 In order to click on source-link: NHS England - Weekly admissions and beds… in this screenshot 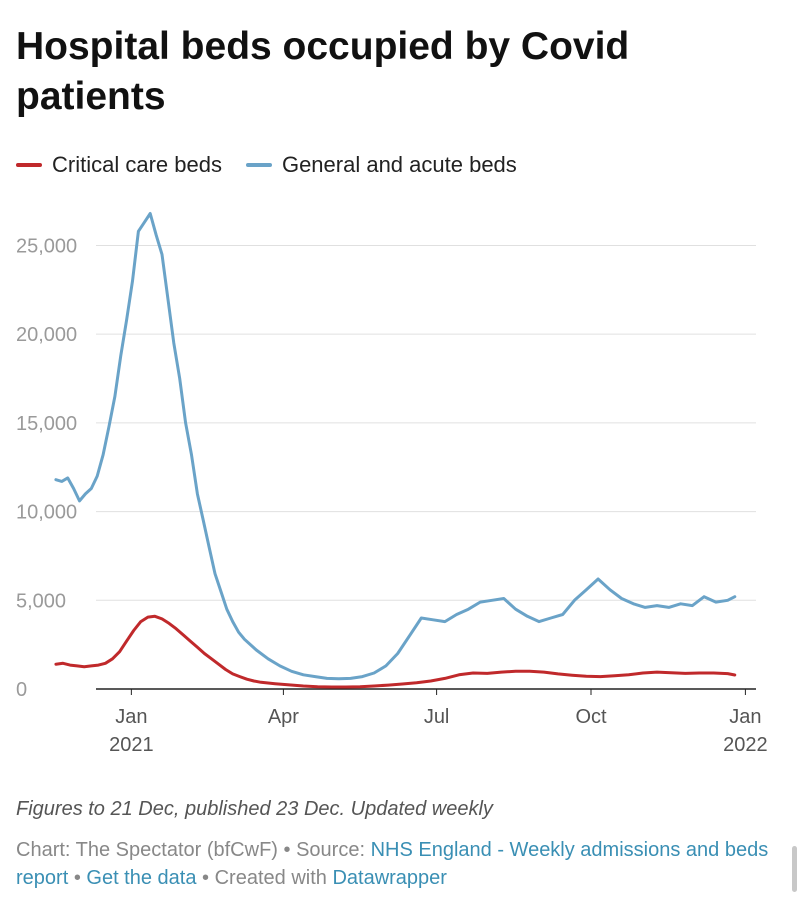, I will do `click(392, 864)`.